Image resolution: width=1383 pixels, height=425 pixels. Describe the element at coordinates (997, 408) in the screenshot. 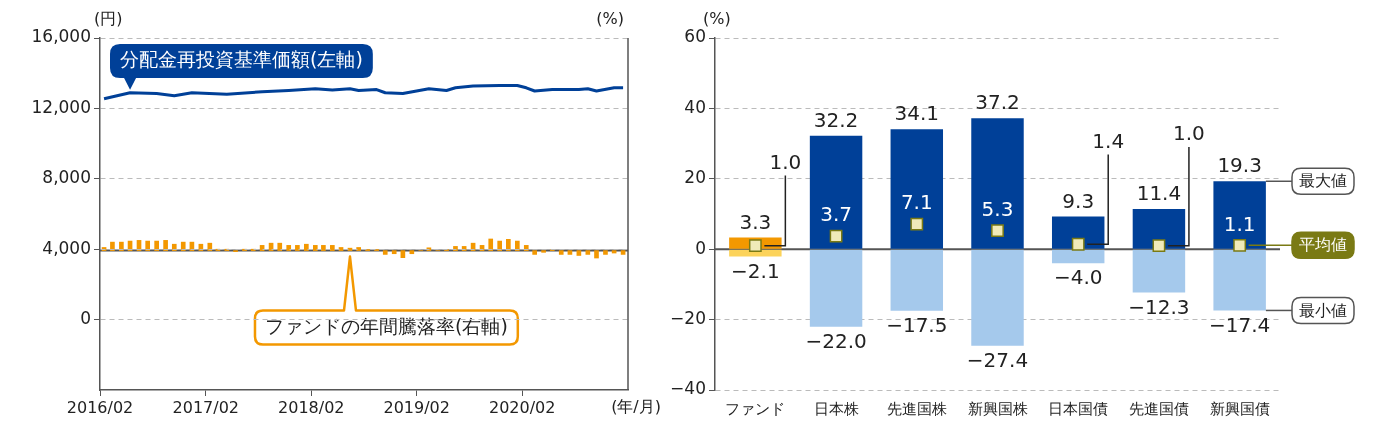

I see `x-tick-label: 新興国株` at that location.